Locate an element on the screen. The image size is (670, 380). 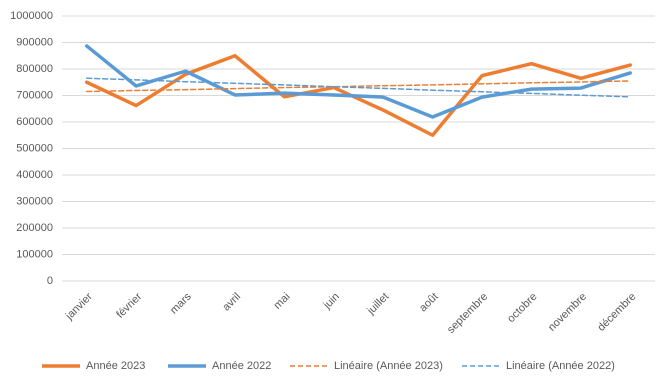
x-tick-label: mai is located at coordinates (282, 301).